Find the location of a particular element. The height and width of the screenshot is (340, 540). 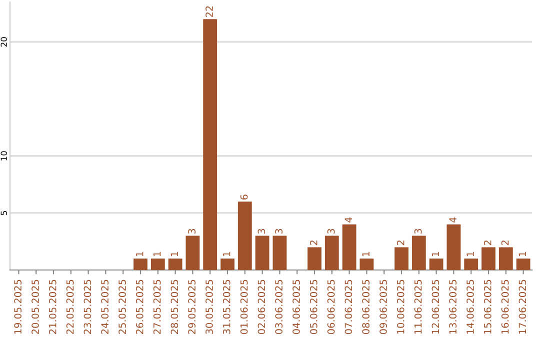

data-label: 6 is located at coordinates (244, 197).